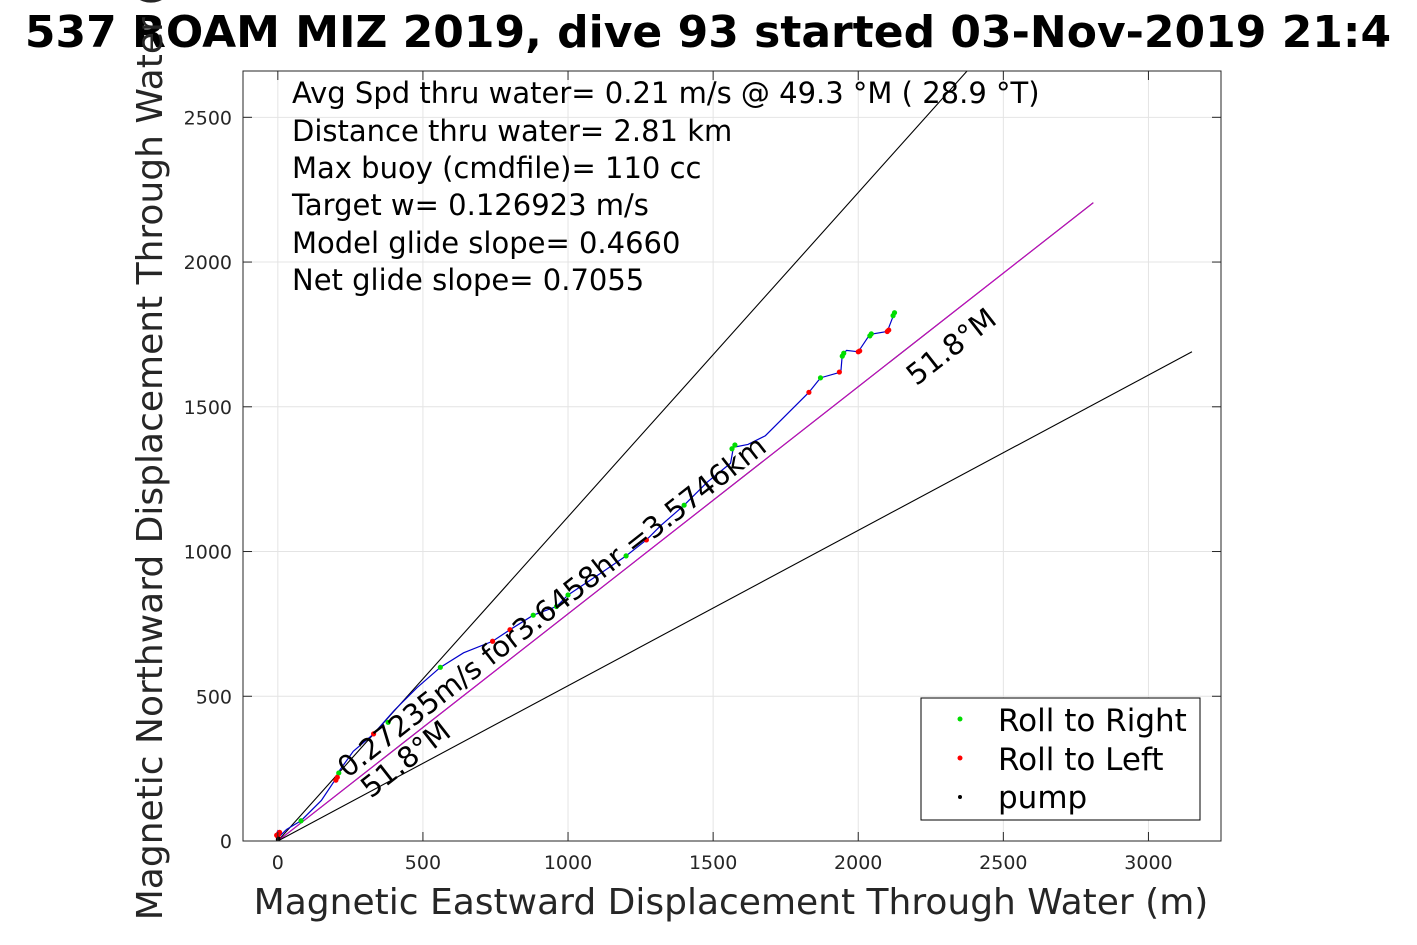  I want to click on y-tick-label-3: 1500, so click(208, 408).